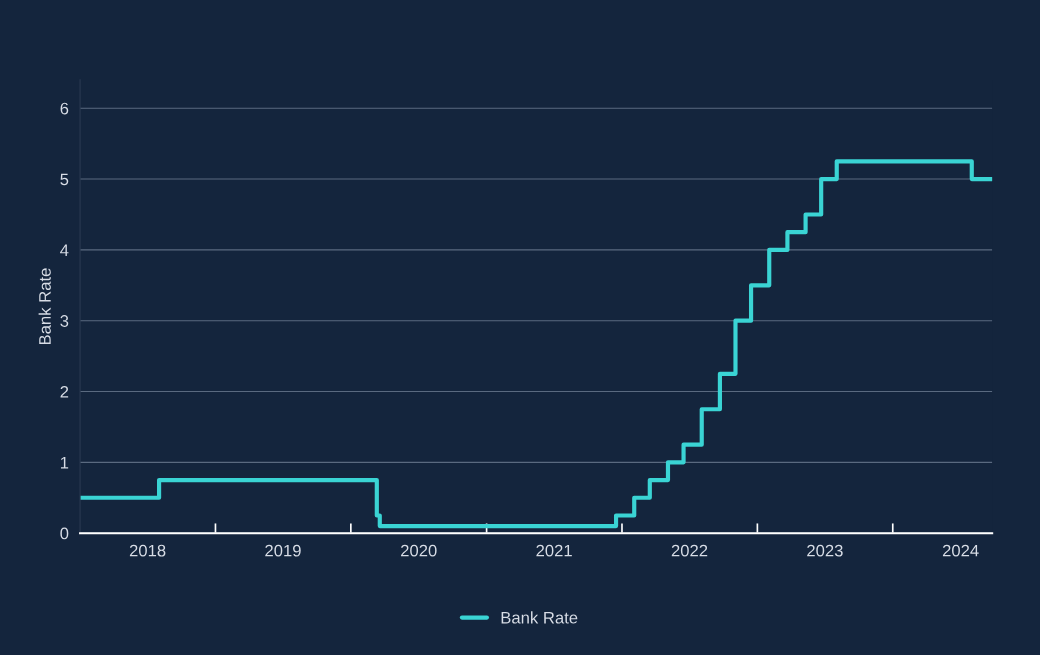  Describe the element at coordinates (419, 550) in the screenshot. I see `x-tick-label: 2020` at that location.